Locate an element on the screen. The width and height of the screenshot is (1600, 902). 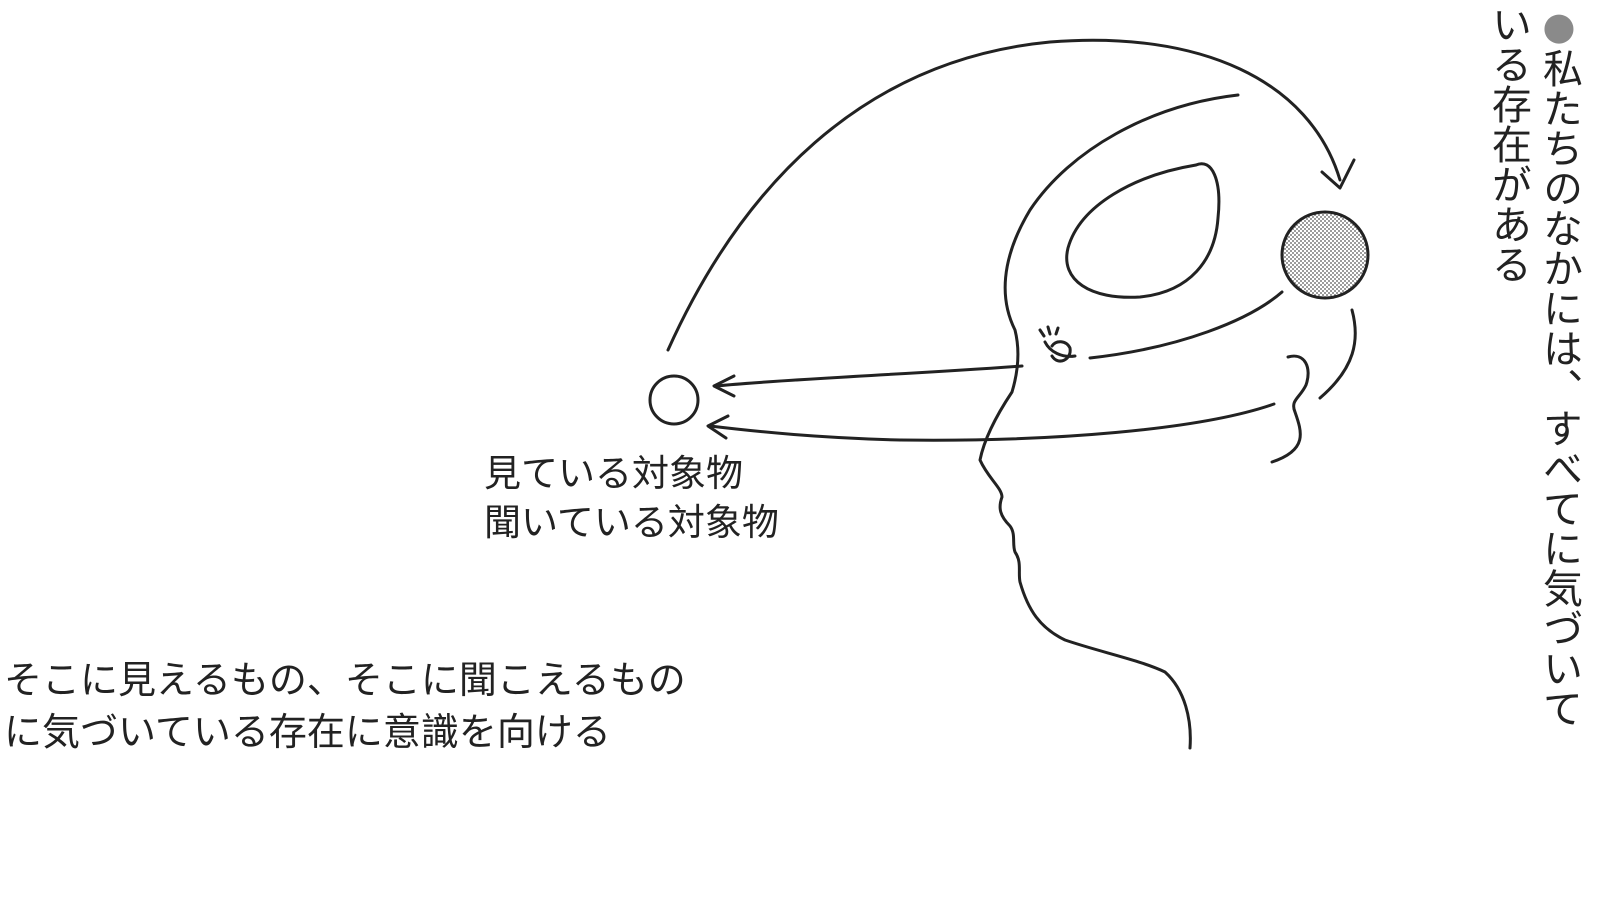
side-note: ●私たちのなかには、すべてに気づいて いる存在がある is located at coordinates (1533, 444).